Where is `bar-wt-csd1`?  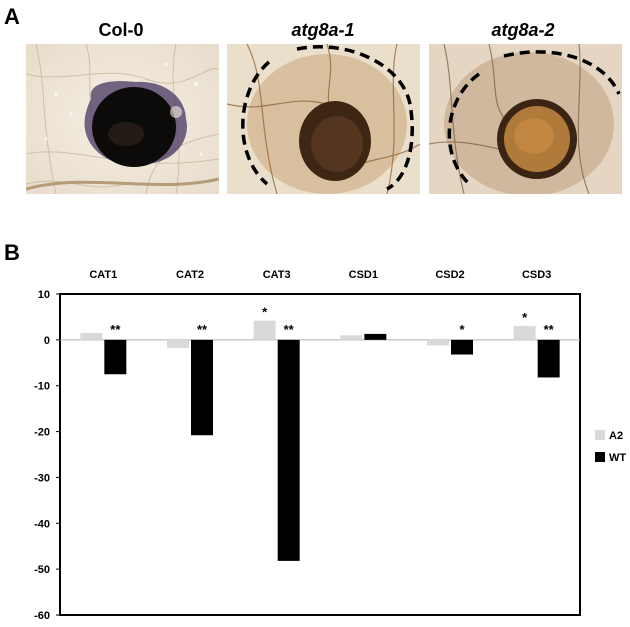 bar-wt-csd1 is located at coordinates (375, 336).